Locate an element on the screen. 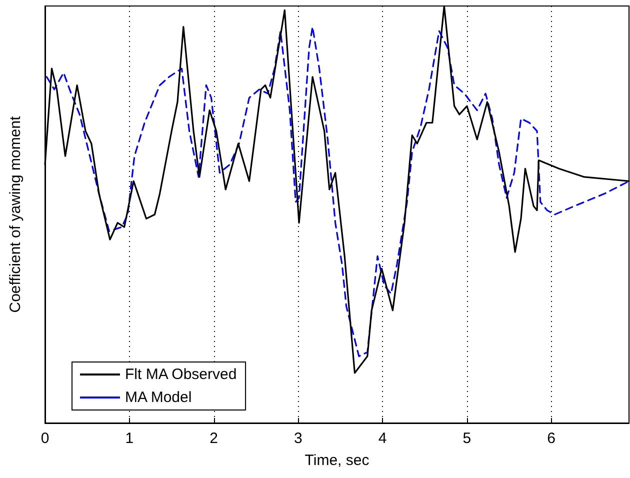 Image resolution: width=630 pixels, height=478 pixels. x-tick-label: 2 is located at coordinates (214, 438).